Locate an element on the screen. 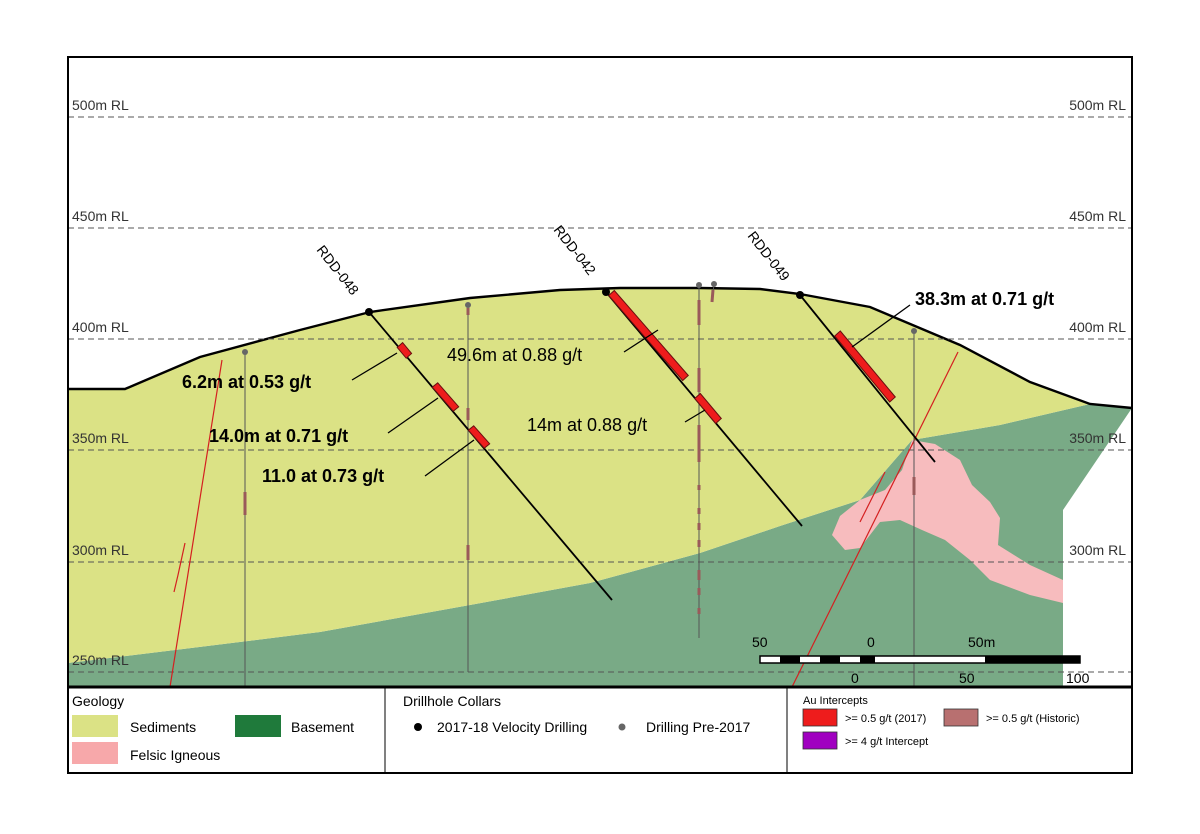 This screenshot has height=834, width=1200. intercepts-2017 is located at coordinates (646, 369).